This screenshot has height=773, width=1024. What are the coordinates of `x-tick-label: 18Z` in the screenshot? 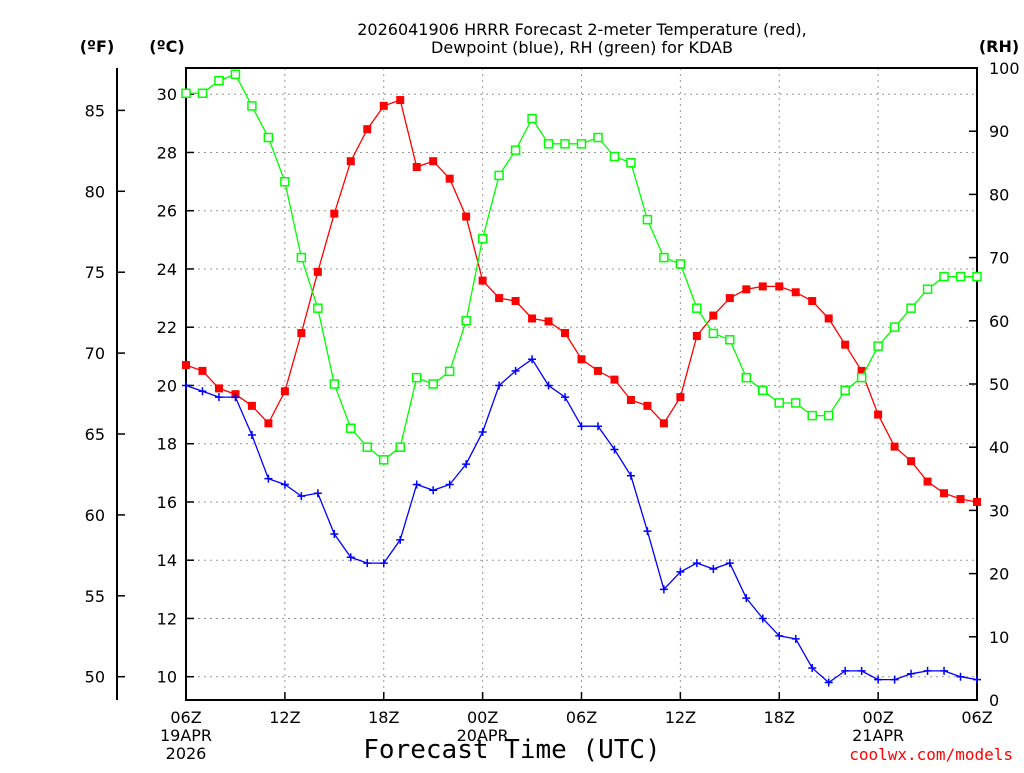 It's located at (383, 717).